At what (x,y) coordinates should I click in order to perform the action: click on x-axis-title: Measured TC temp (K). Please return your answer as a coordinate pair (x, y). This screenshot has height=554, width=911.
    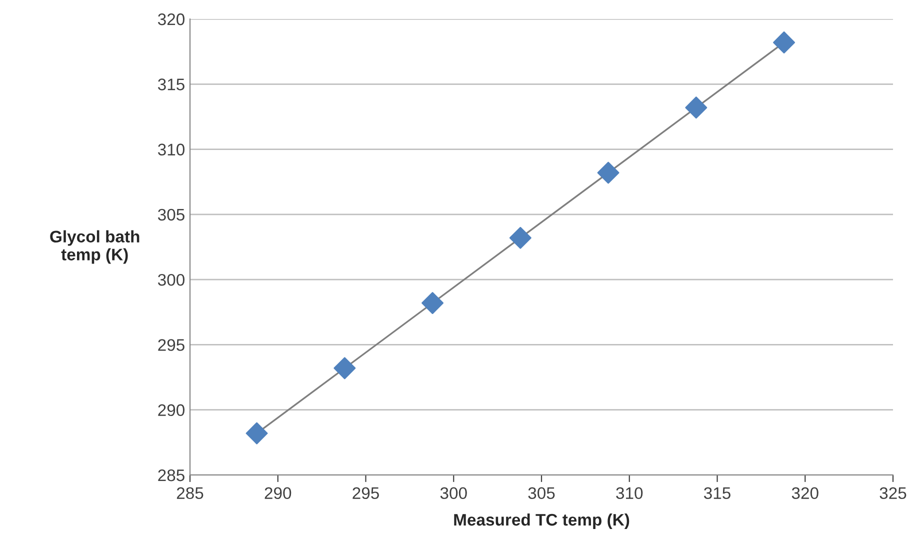
    Looking at the image, I should click on (542, 521).